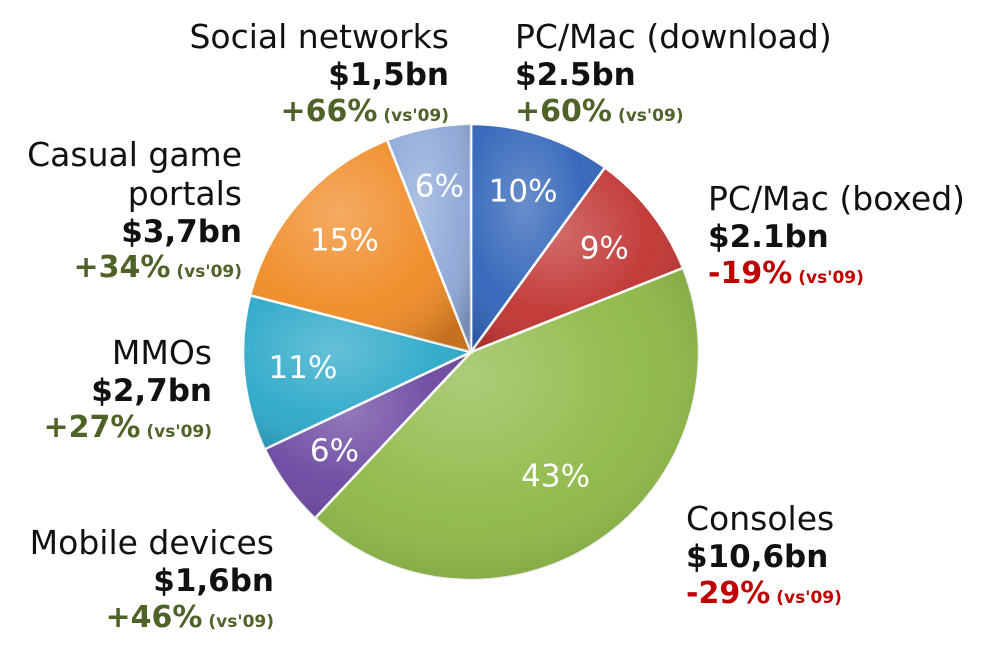  What do you see at coordinates (161, 352) in the screenshot?
I see `label-name: MMOs` at bounding box center [161, 352].